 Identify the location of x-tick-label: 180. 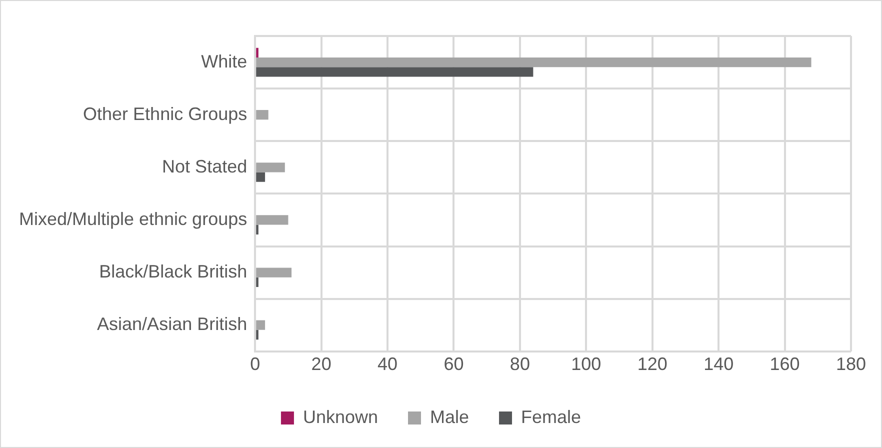
(851, 364).